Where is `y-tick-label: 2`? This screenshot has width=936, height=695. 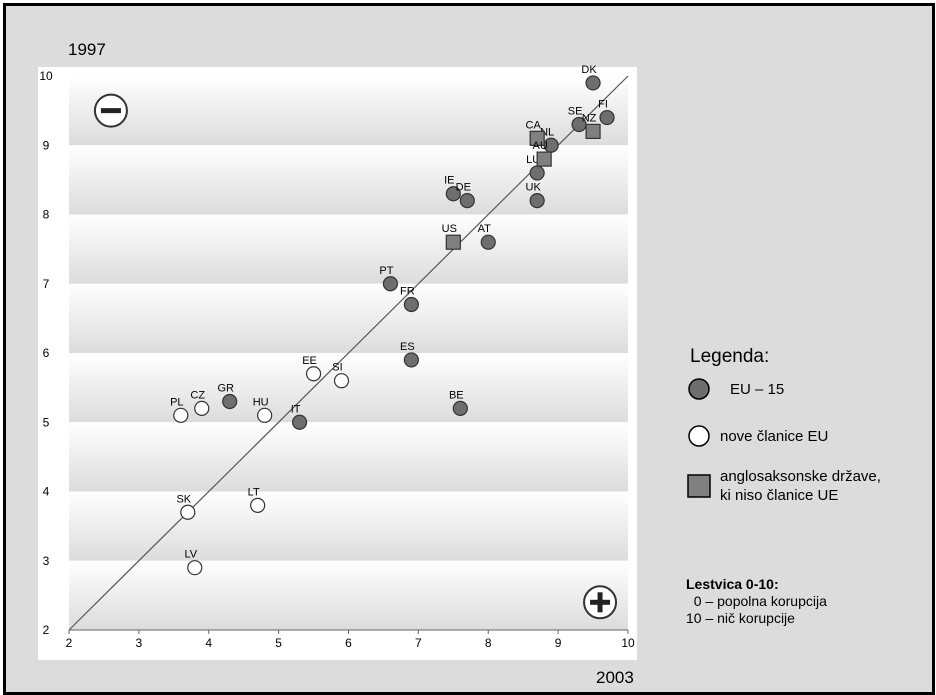
y-tick-label: 2 is located at coordinates (46, 630).